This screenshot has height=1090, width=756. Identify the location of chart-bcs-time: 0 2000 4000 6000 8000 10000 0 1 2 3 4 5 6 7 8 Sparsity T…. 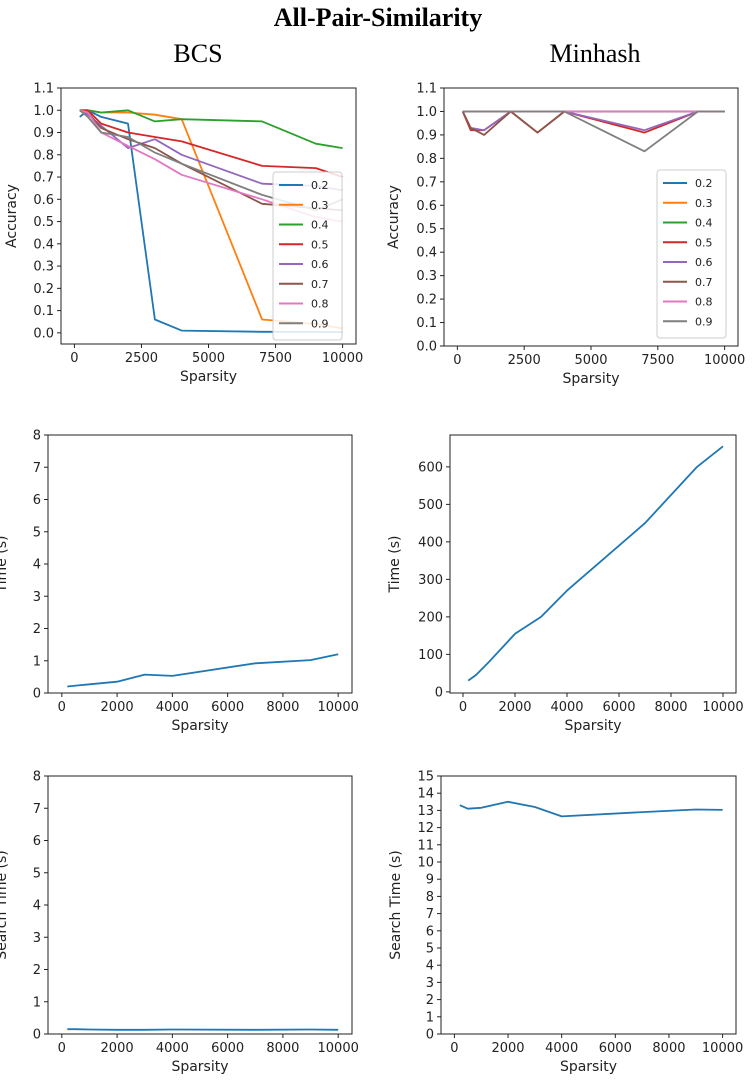
(179, 582).